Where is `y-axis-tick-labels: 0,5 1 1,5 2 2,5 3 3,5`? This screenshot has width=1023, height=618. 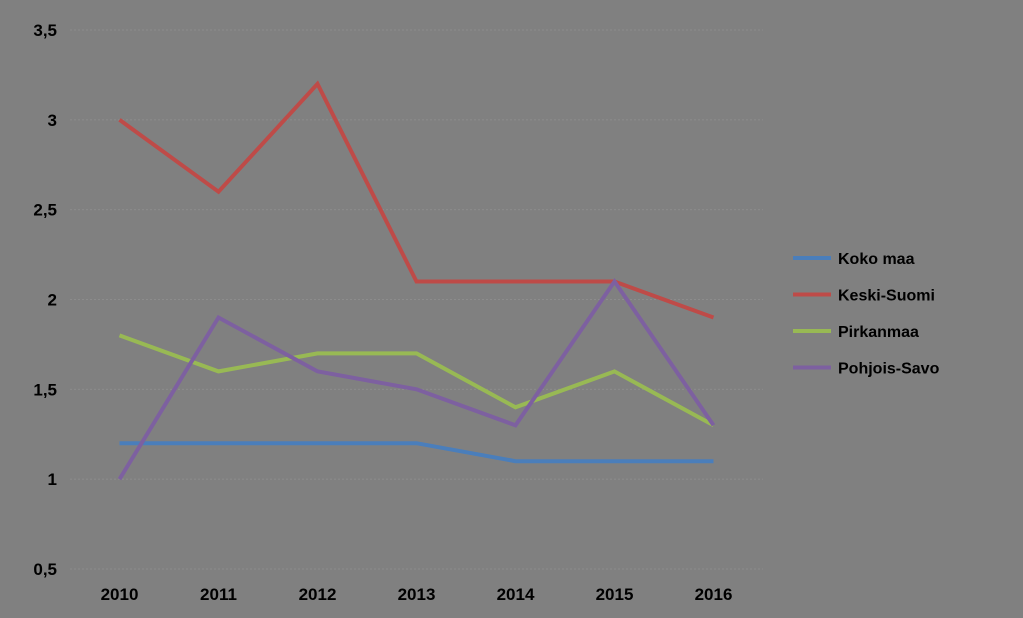 y-axis-tick-labels: 0,5 1 1,5 2 2,5 3 3,5 is located at coordinates (45, 300).